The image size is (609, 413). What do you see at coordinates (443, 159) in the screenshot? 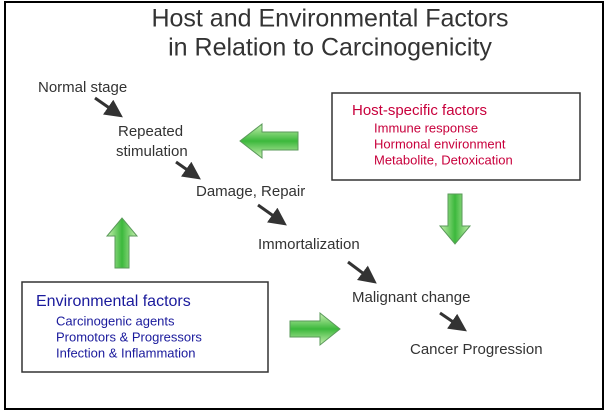
I see `host-item: Metabolite, Detoxication` at bounding box center [443, 159].